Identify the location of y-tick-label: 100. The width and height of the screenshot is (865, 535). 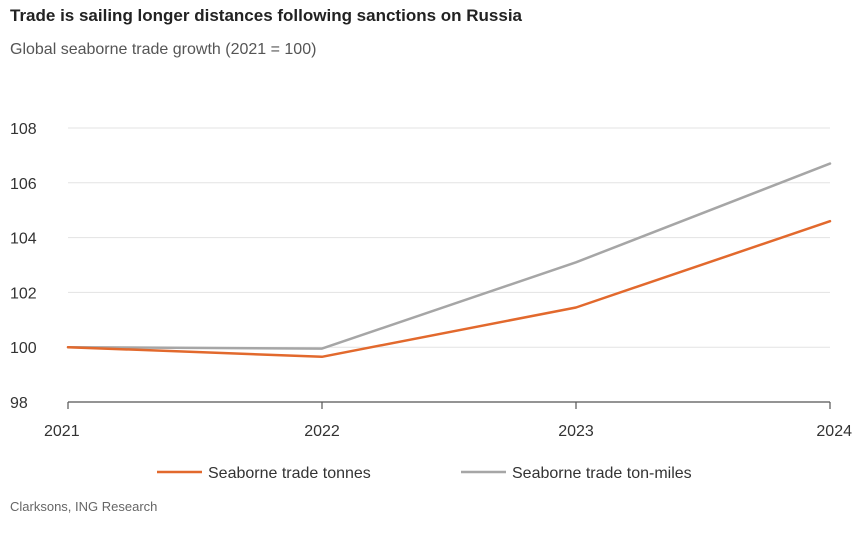
(23, 348).